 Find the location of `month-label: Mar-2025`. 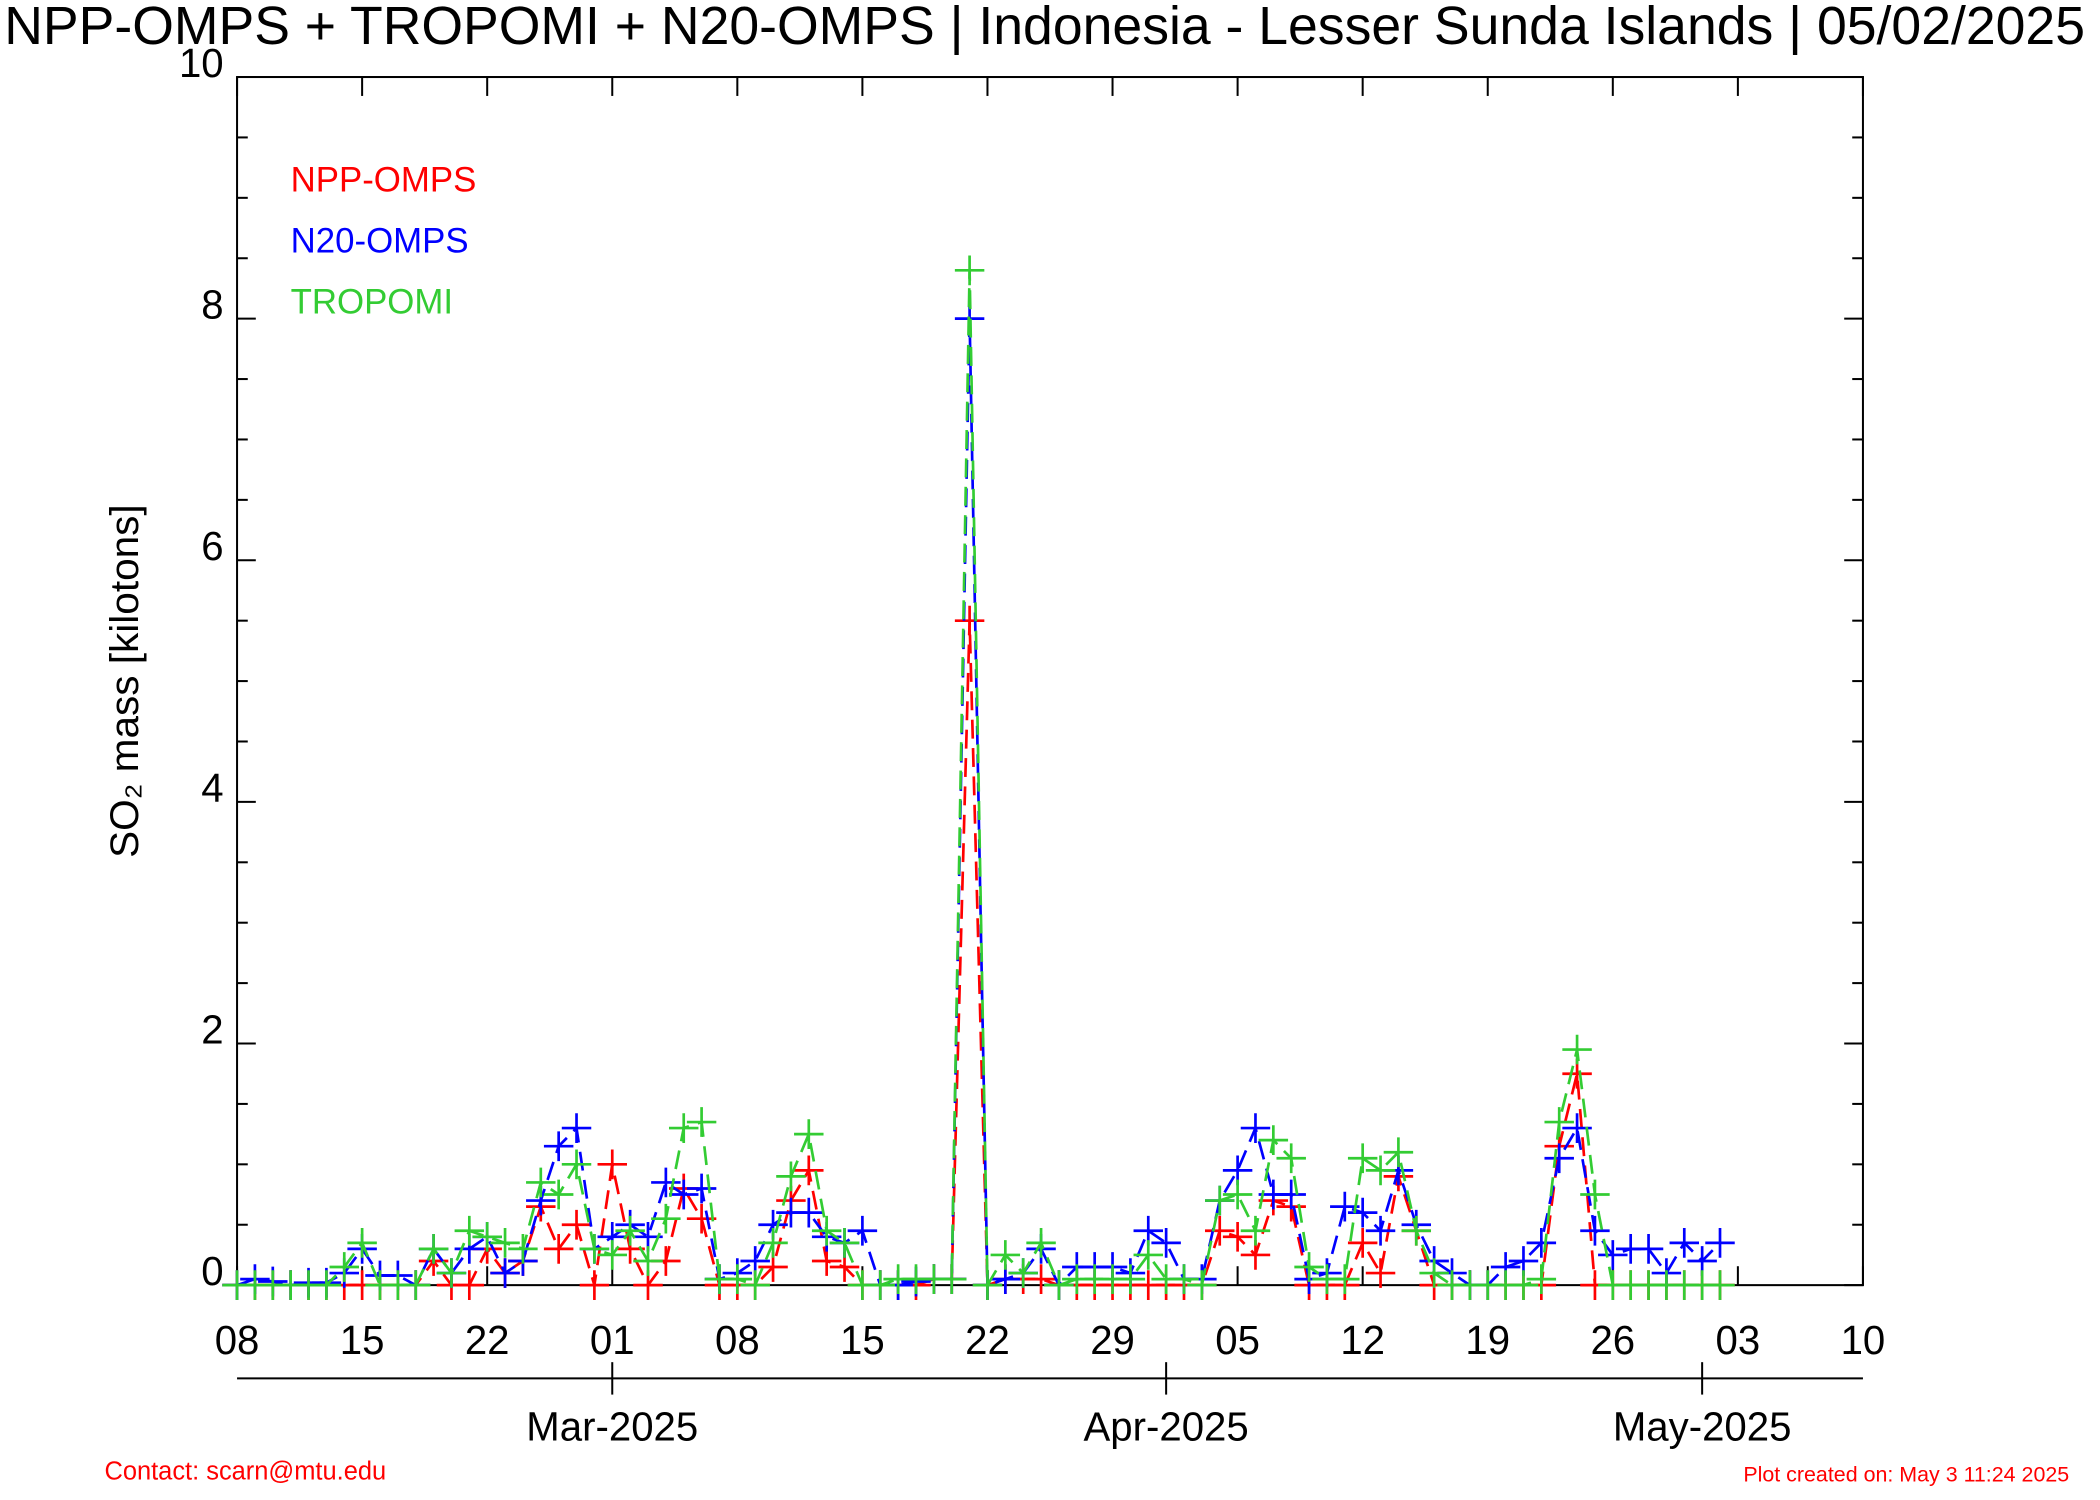

month-label: Mar-2025 is located at coordinates (612, 1426).